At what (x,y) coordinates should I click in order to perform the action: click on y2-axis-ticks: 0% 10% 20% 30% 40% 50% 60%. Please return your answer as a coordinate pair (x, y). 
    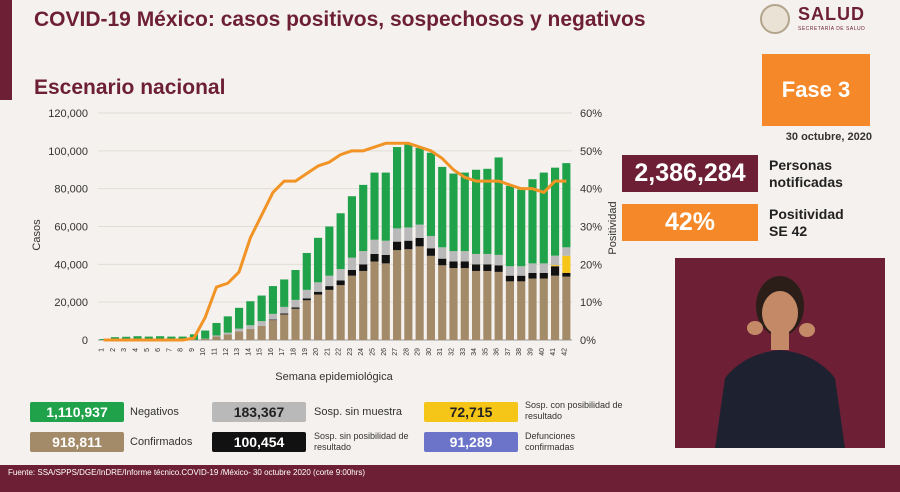
    Looking at the image, I should click on (591, 227).